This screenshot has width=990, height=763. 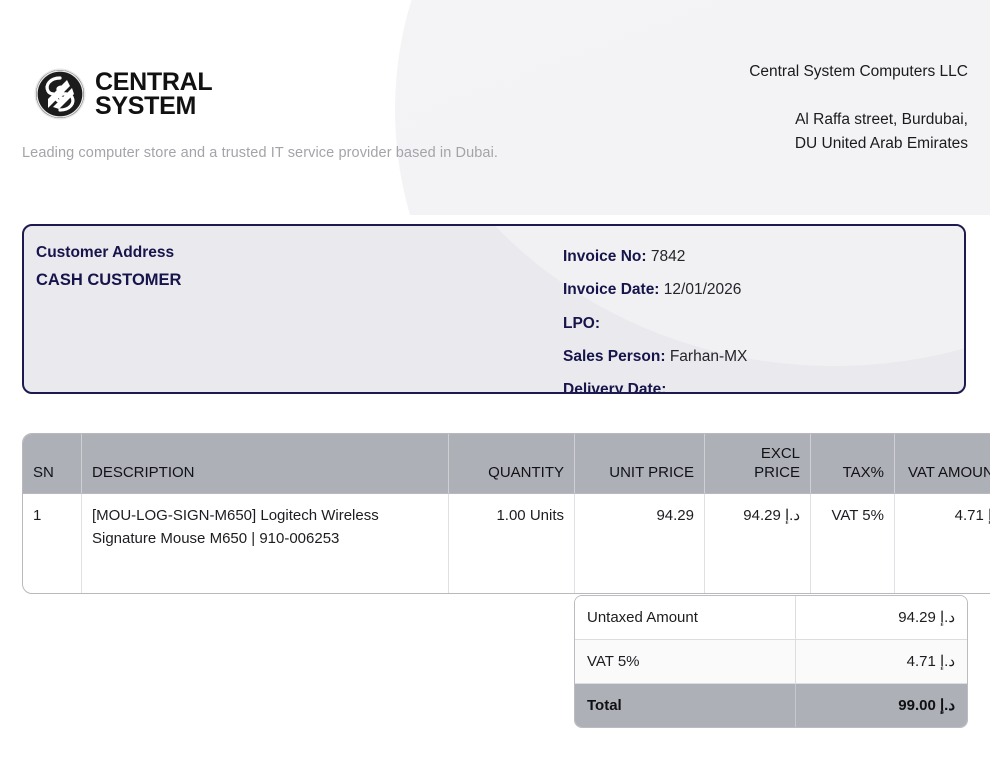 I want to click on invoice-no-value: 7842, so click(x=668, y=256).